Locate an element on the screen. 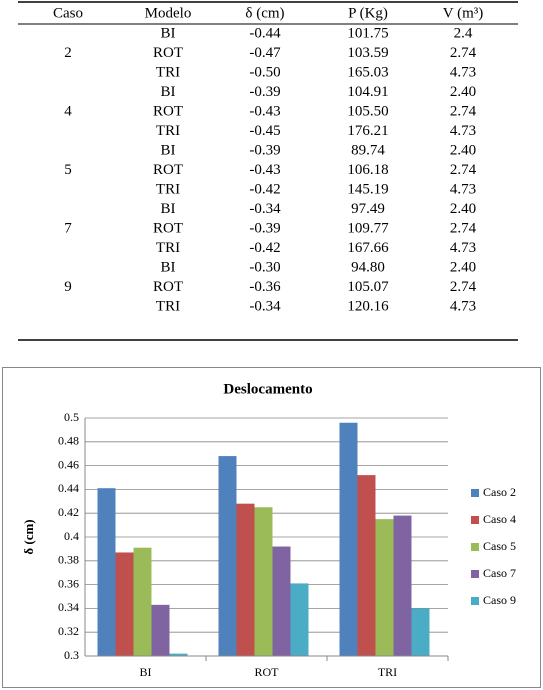  table-cell: 101.75 is located at coordinates (367, 33).